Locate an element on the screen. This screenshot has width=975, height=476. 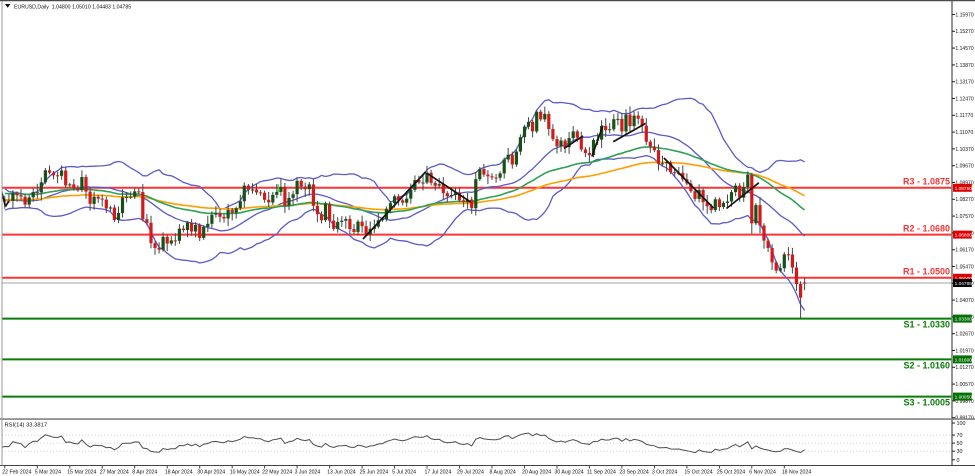
svg-text: 8 Aug 2024 is located at coordinates (503, 473).